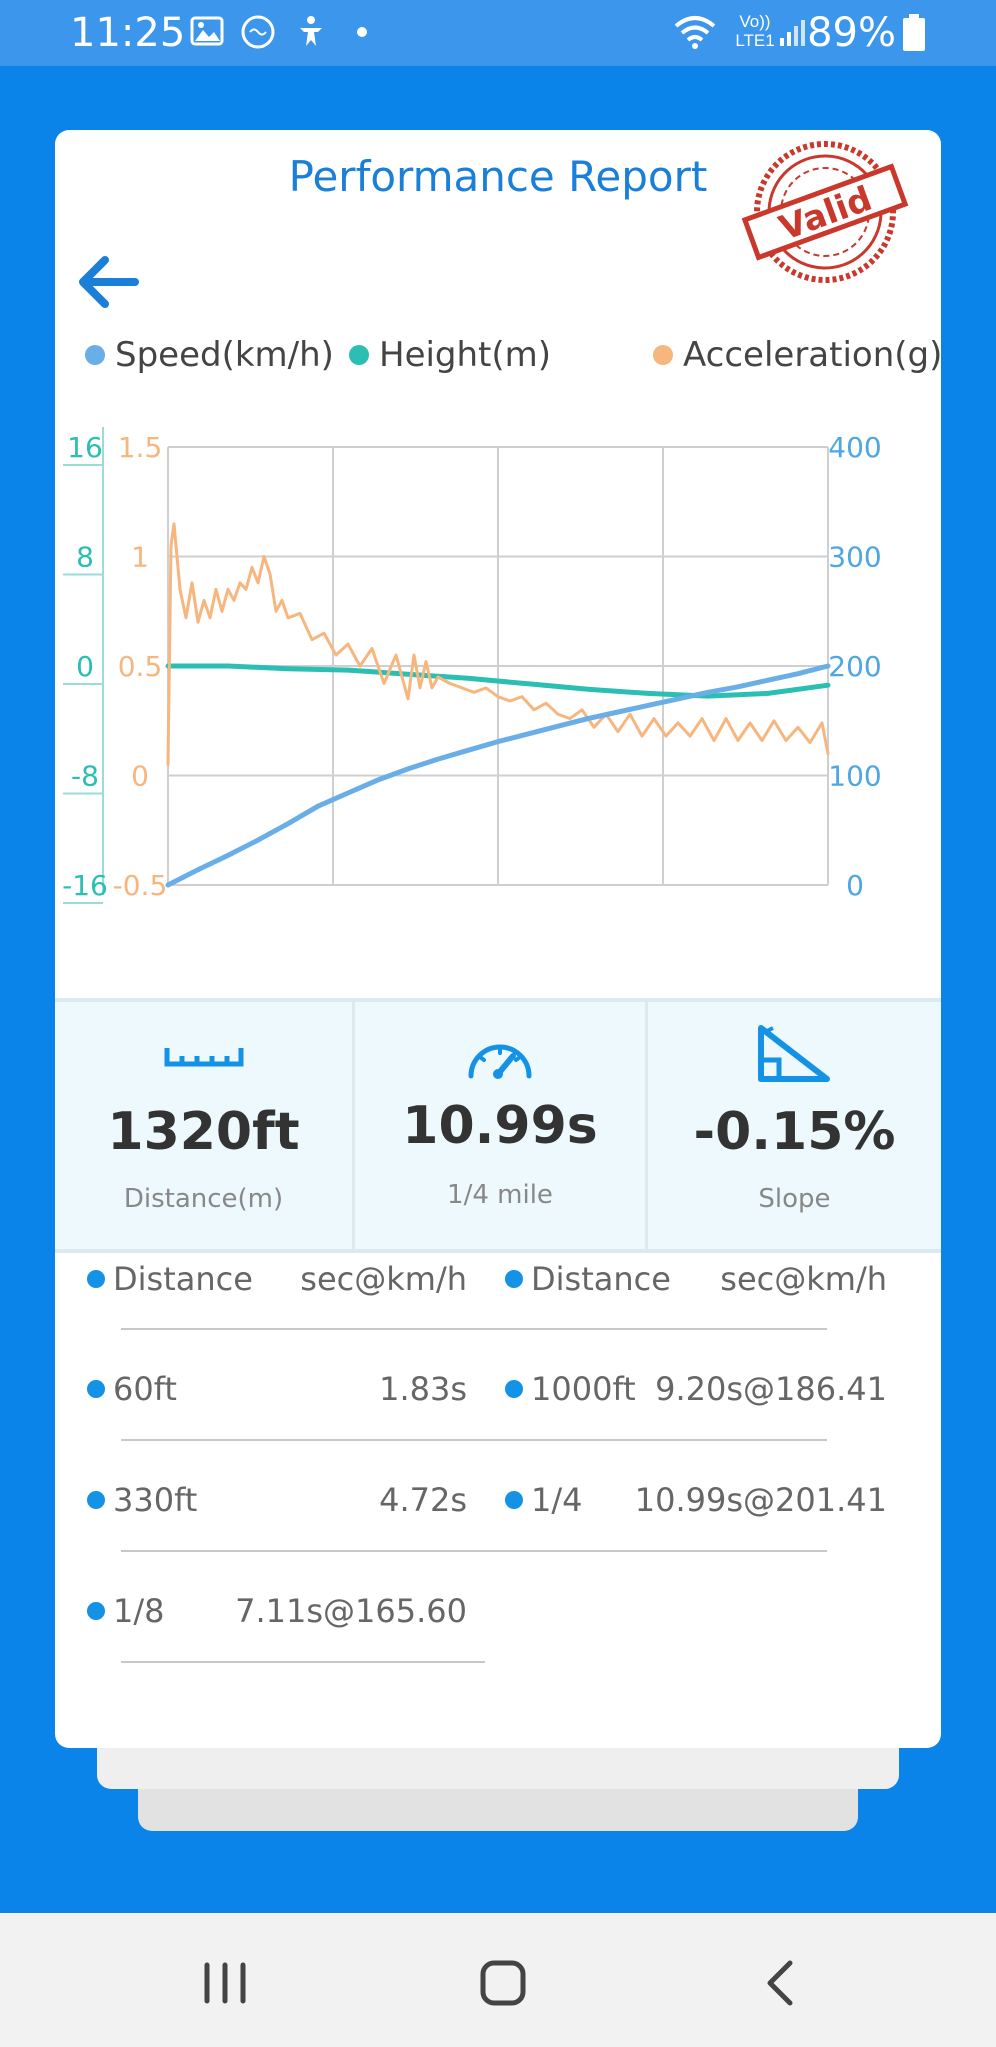 The image size is (996, 2047). I want to click on height-axis-label: 8, so click(85, 557).